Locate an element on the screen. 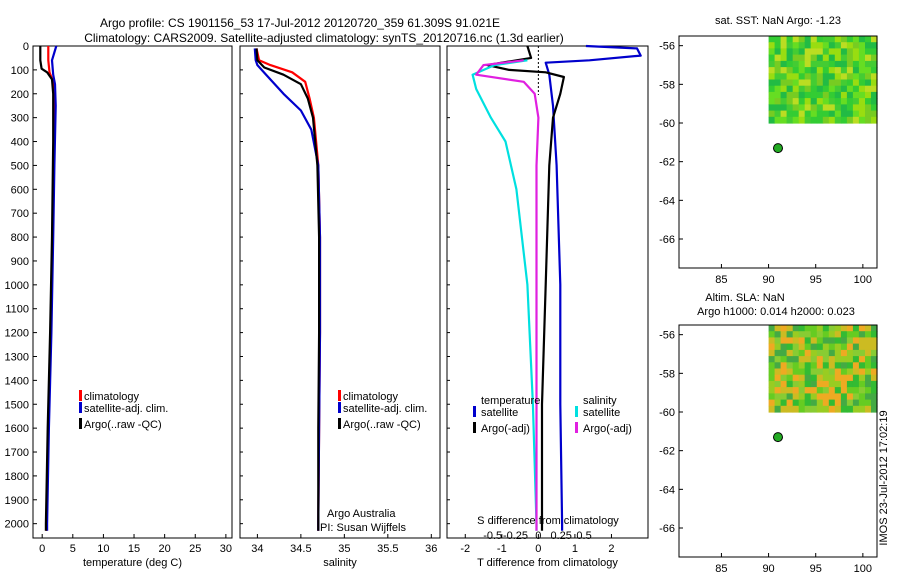 Image resolution: width=900 pixels, height=580 pixels. series-line-climatology is located at coordinates (288, 289).